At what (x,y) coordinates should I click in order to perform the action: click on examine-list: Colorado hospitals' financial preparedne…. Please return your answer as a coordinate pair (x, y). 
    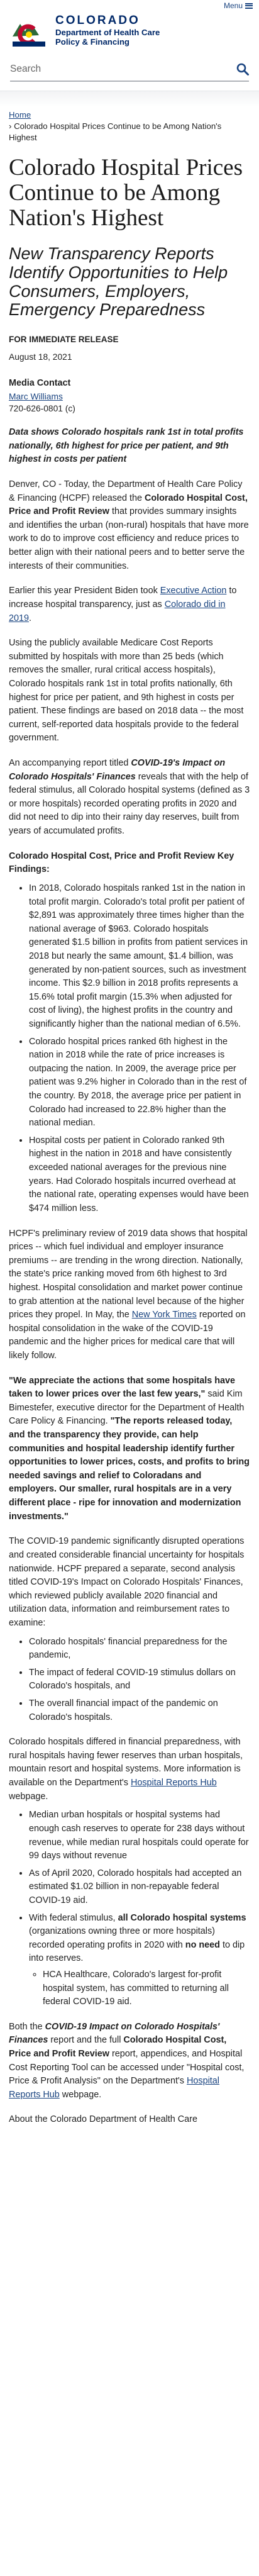
    Looking at the image, I should click on (129, 1680).